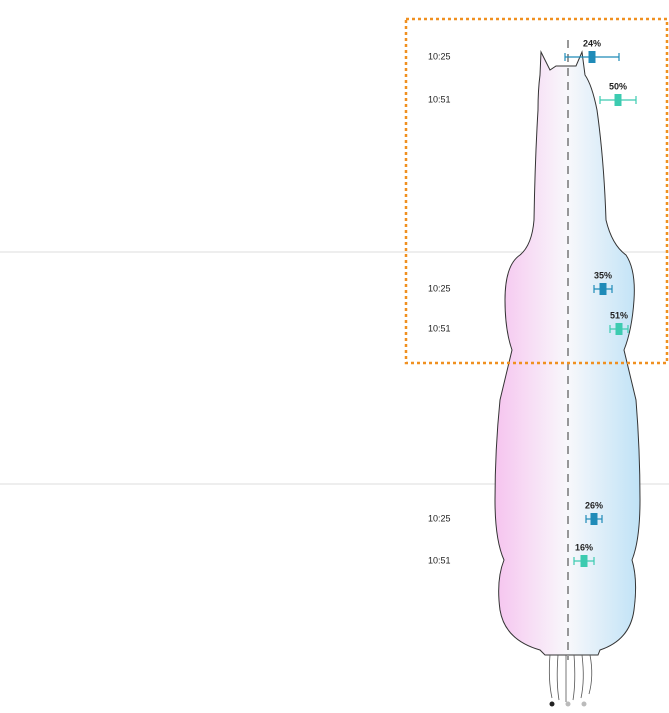 The image size is (669, 713). I want to click on tail, so click(570, 678).